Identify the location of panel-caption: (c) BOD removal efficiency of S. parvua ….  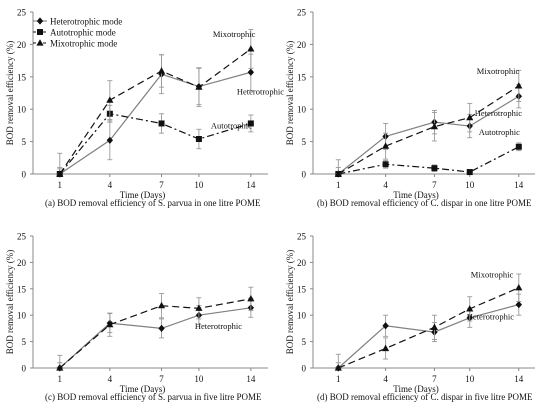
(153, 397).